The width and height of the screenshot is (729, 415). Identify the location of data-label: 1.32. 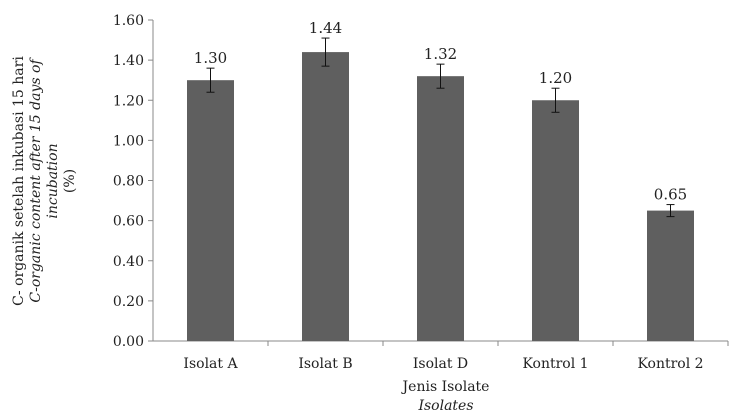
(440, 54).